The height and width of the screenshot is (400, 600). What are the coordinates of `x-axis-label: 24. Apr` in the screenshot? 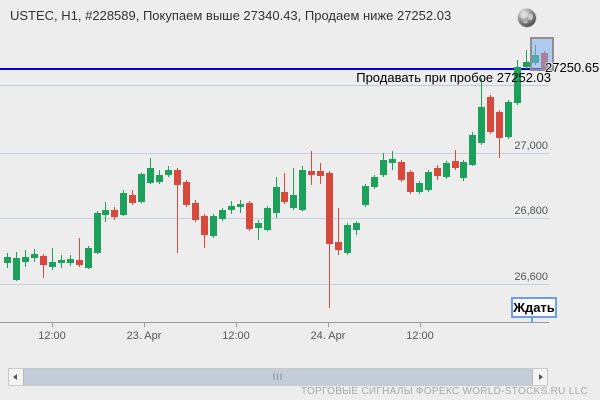 It's located at (328, 336).